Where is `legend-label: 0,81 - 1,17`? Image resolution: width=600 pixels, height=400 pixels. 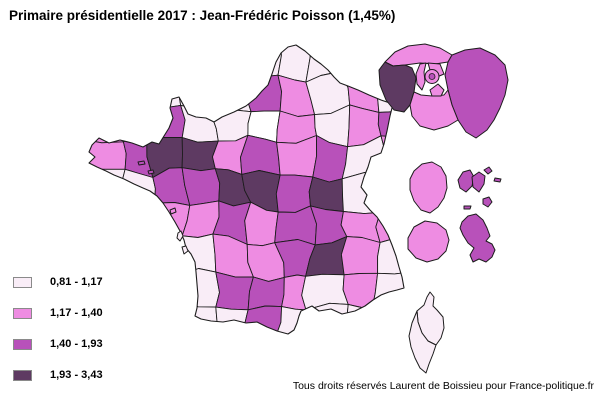
legend-label: 0,81 - 1,17 is located at coordinates (76, 282).